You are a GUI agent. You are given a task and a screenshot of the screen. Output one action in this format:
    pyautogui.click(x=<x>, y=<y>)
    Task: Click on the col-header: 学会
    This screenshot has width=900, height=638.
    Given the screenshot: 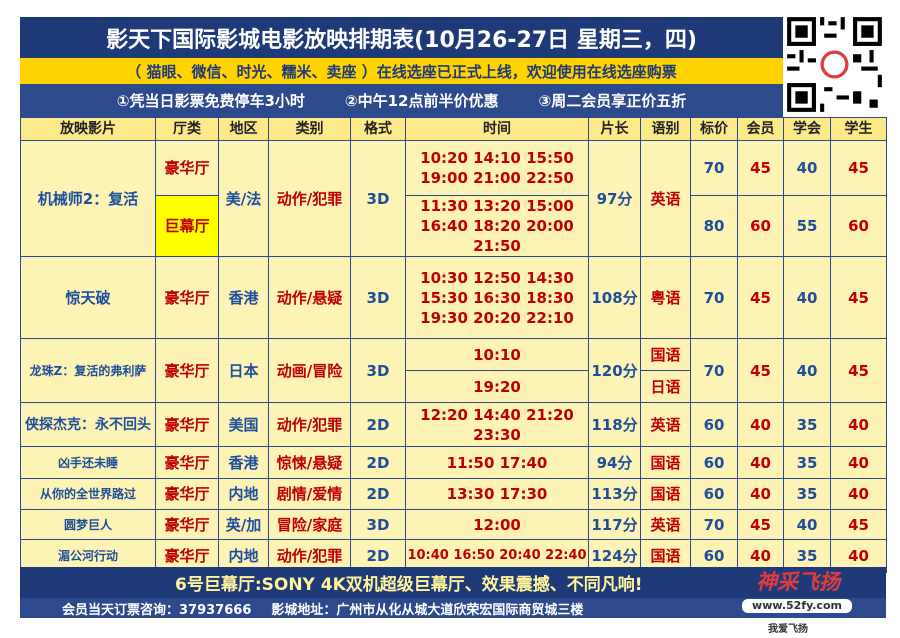 What is the action you would take?
    pyautogui.click(x=807, y=129)
    